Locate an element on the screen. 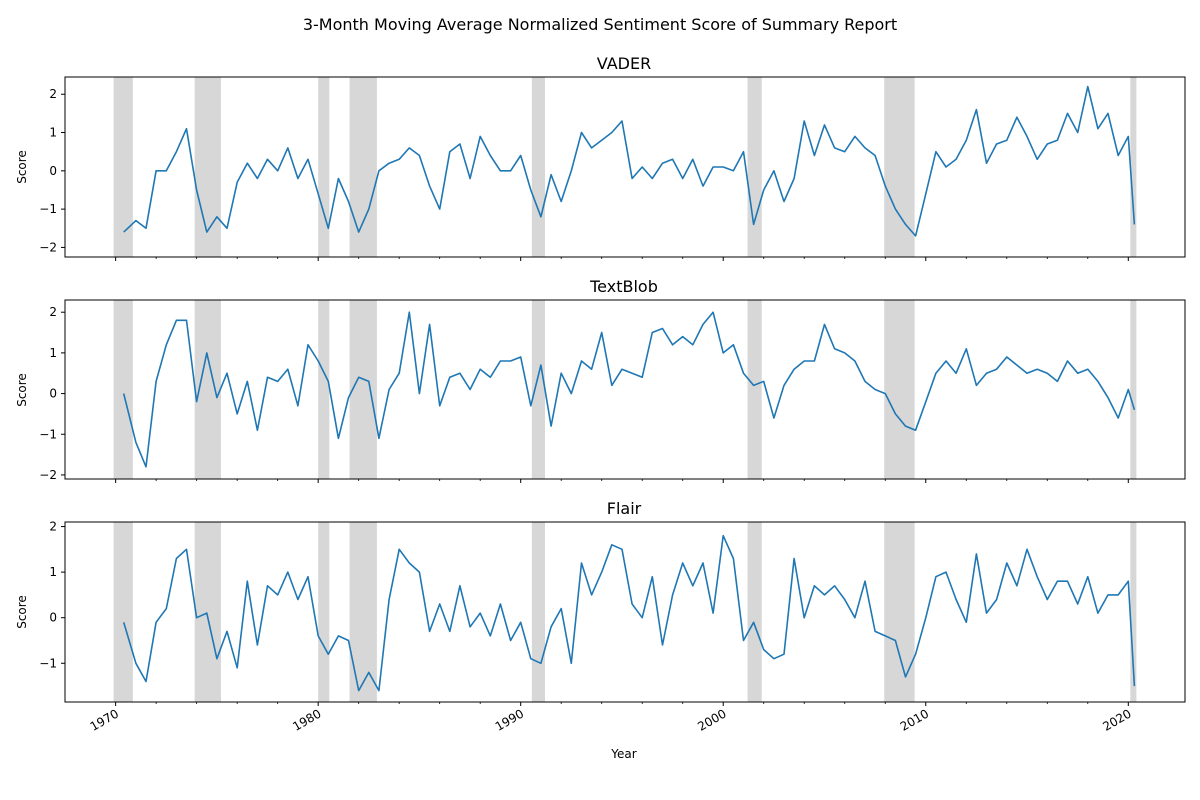 This screenshot has width=1200, height=800. y-tick-label-flair-3: 2 is located at coordinates (53, 527).